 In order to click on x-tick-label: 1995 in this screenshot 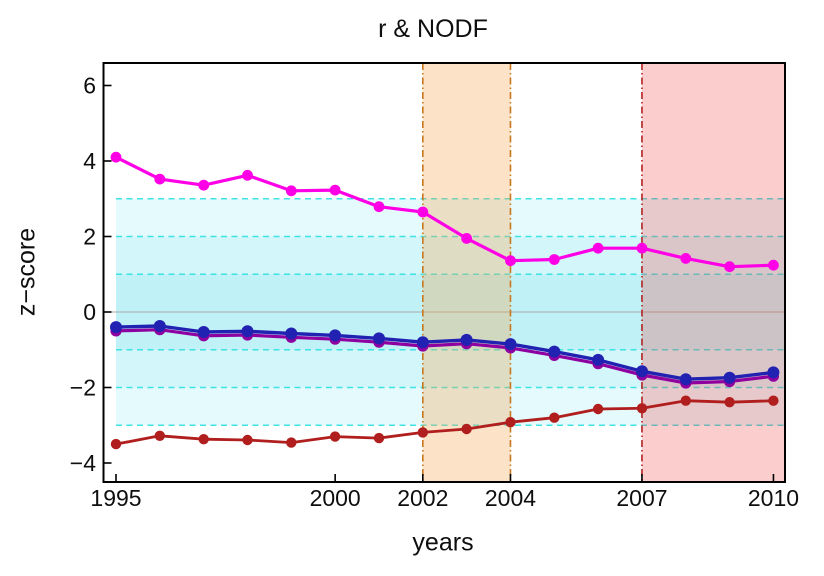, I will do `click(115, 498)`.